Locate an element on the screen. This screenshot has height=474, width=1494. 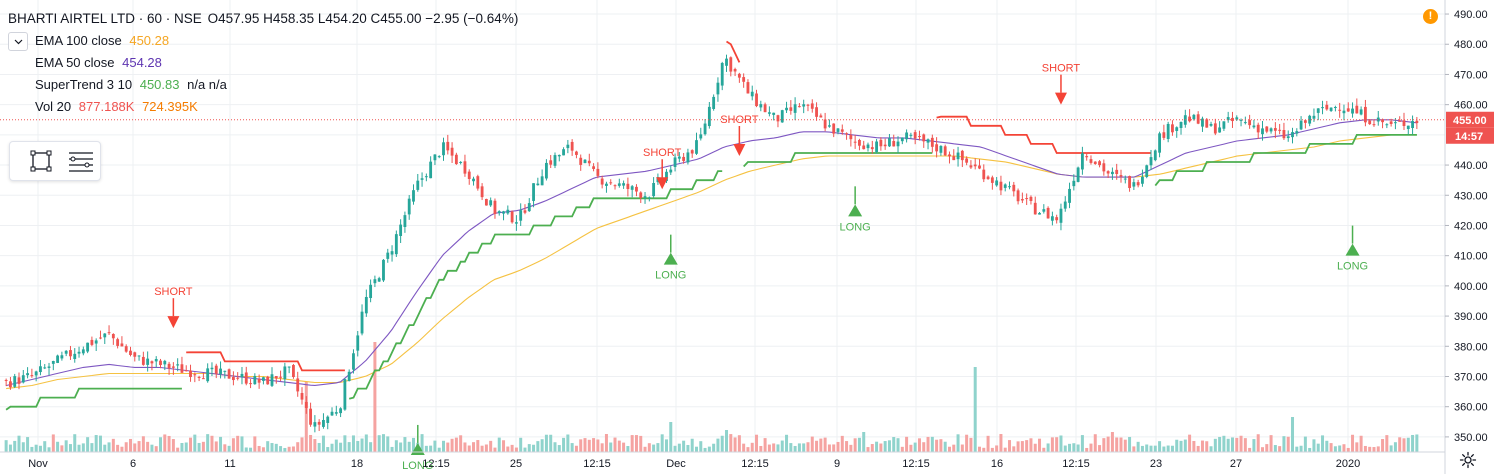
supertrend-segment is located at coordinates (93, 399).